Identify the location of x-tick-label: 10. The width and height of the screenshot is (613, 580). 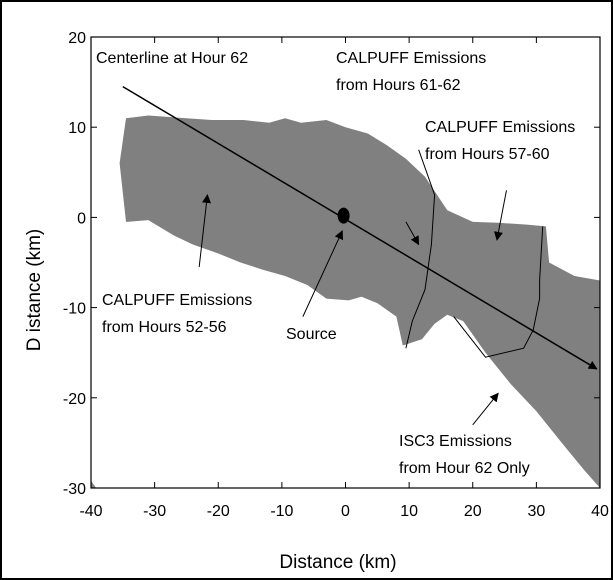
(409, 511).